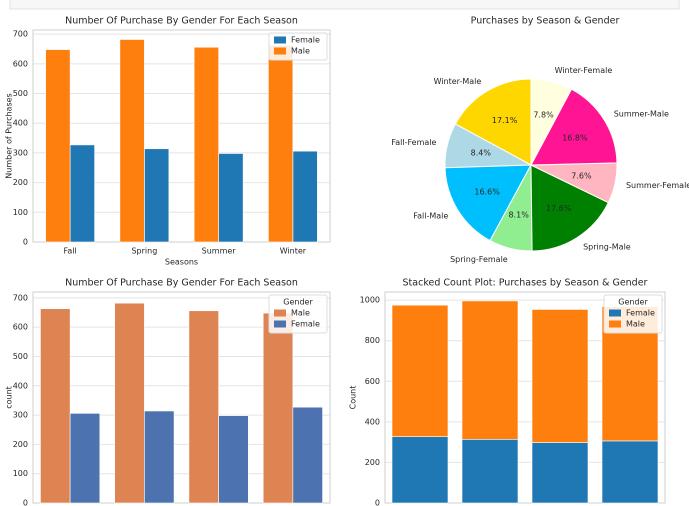 The height and width of the screenshot is (506, 689). Describe the element at coordinates (219, 251) in the screenshot. I see `x-tick-label: Summer` at that location.